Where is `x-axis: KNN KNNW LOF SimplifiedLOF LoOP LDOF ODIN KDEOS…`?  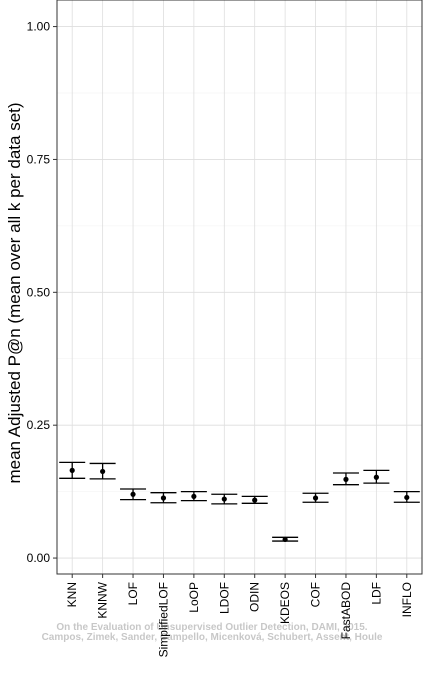 x-axis: KNN KNNW LOF SimplifiedLOF LoOP LDOF ODIN KDEOS… is located at coordinates (239, 615).